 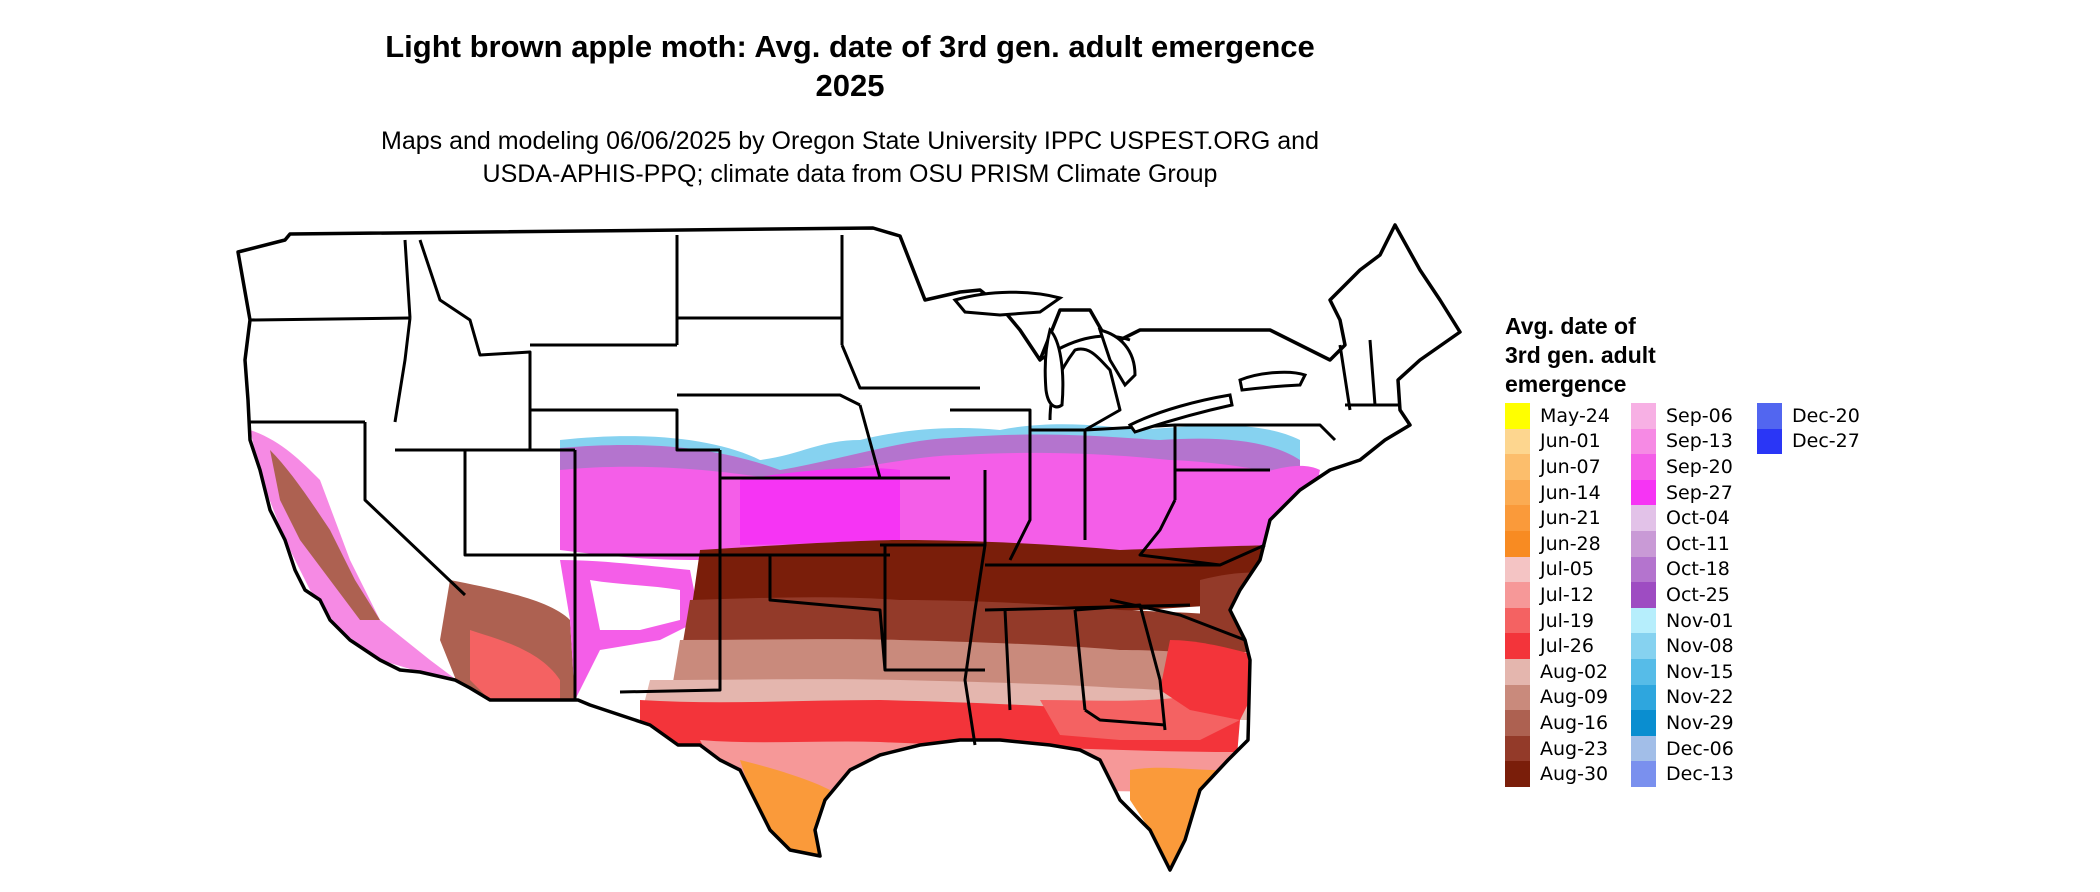 What do you see at coordinates (325, 535) in the screenshot?
I see `zone-ca-valley` at bounding box center [325, 535].